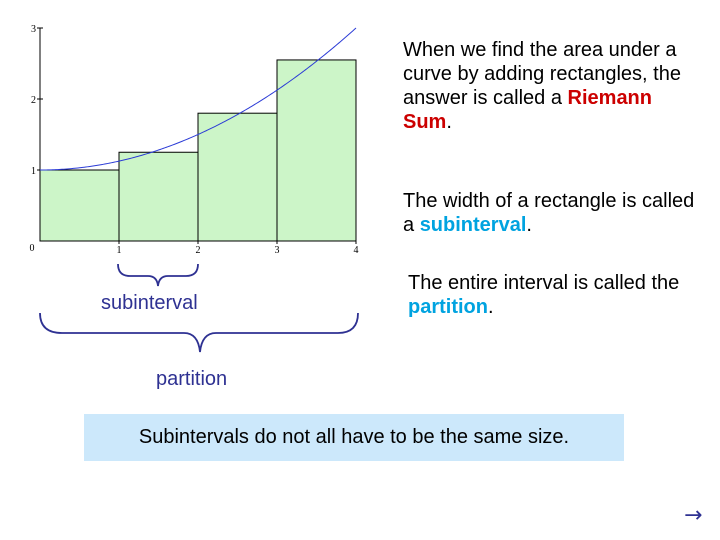 The height and width of the screenshot is (540, 720). What do you see at coordinates (198, 250) in the screenshot?
I see `x-tick-label-2: 2` at bounding box center [198, 250].